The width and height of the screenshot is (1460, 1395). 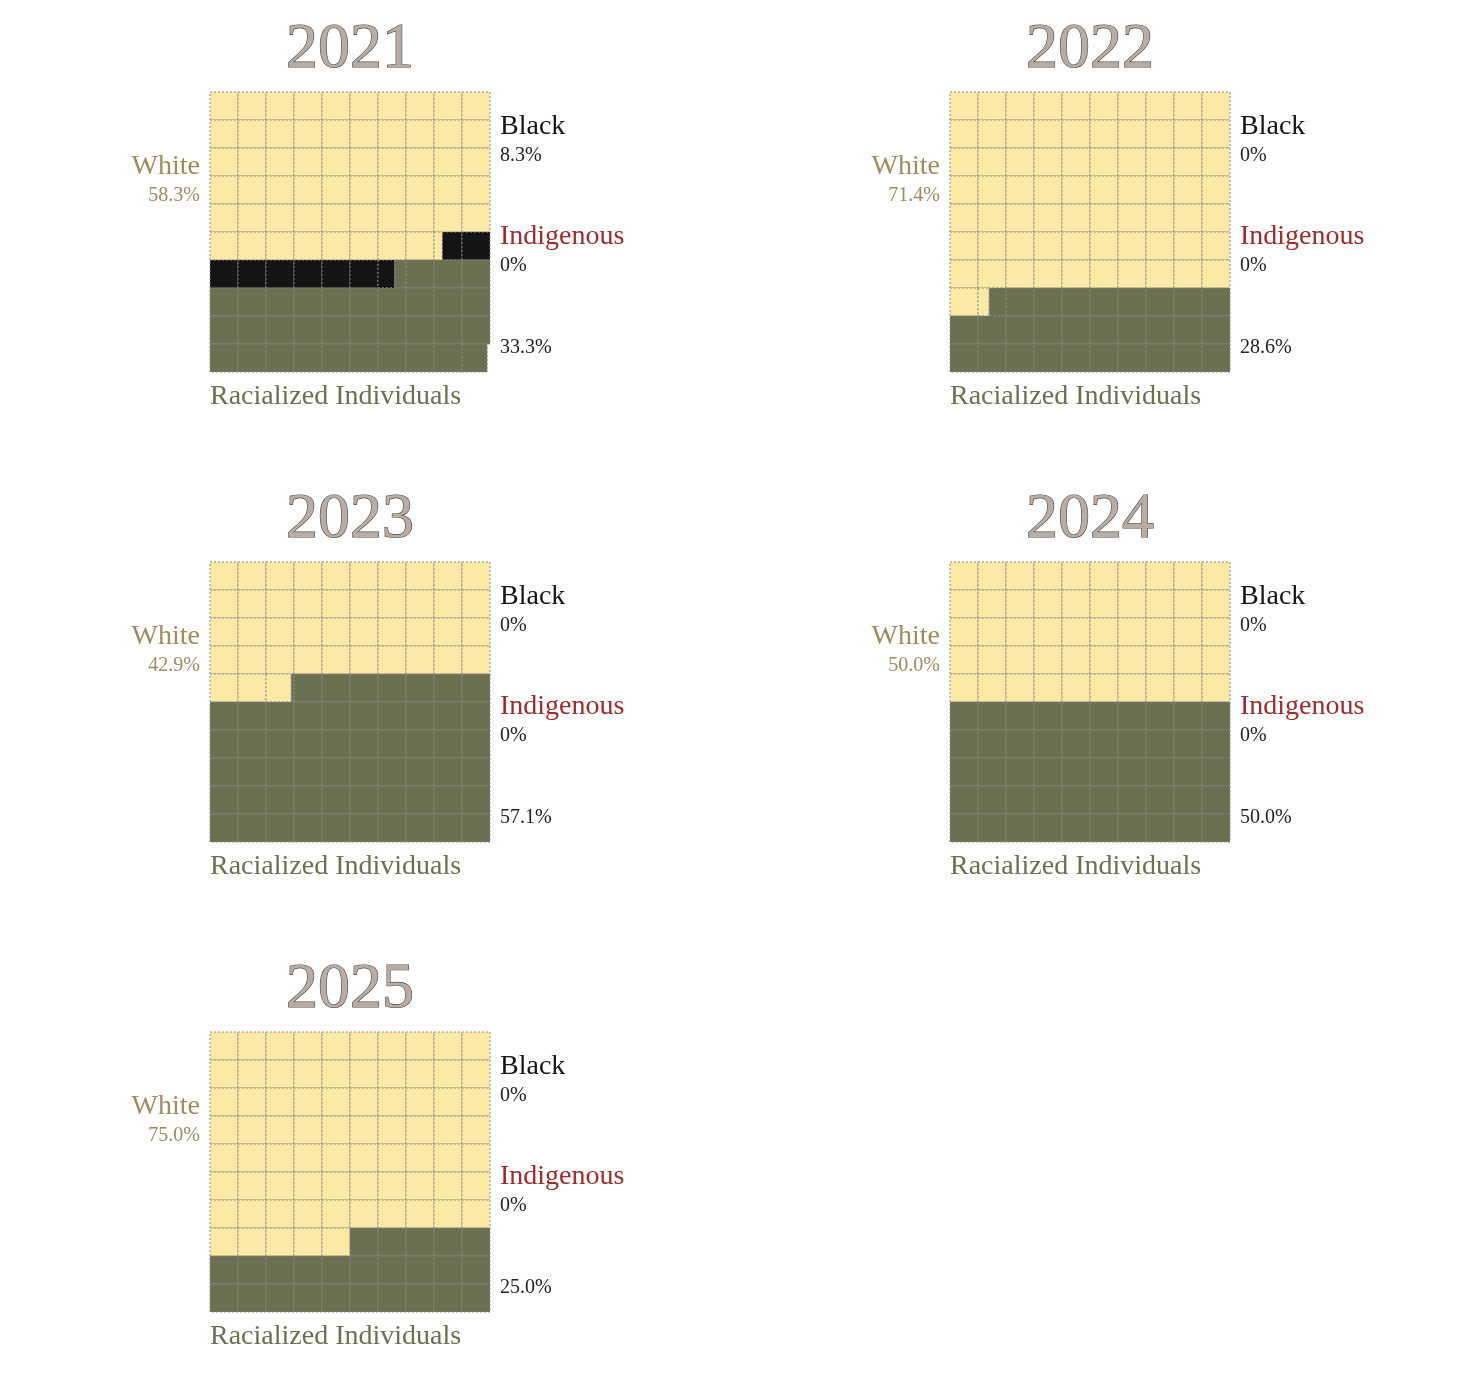 What do you see at coordinates (521, 154) in the screenshot?
I see `data-label: 8.3%` at bounding box center [521, 154].